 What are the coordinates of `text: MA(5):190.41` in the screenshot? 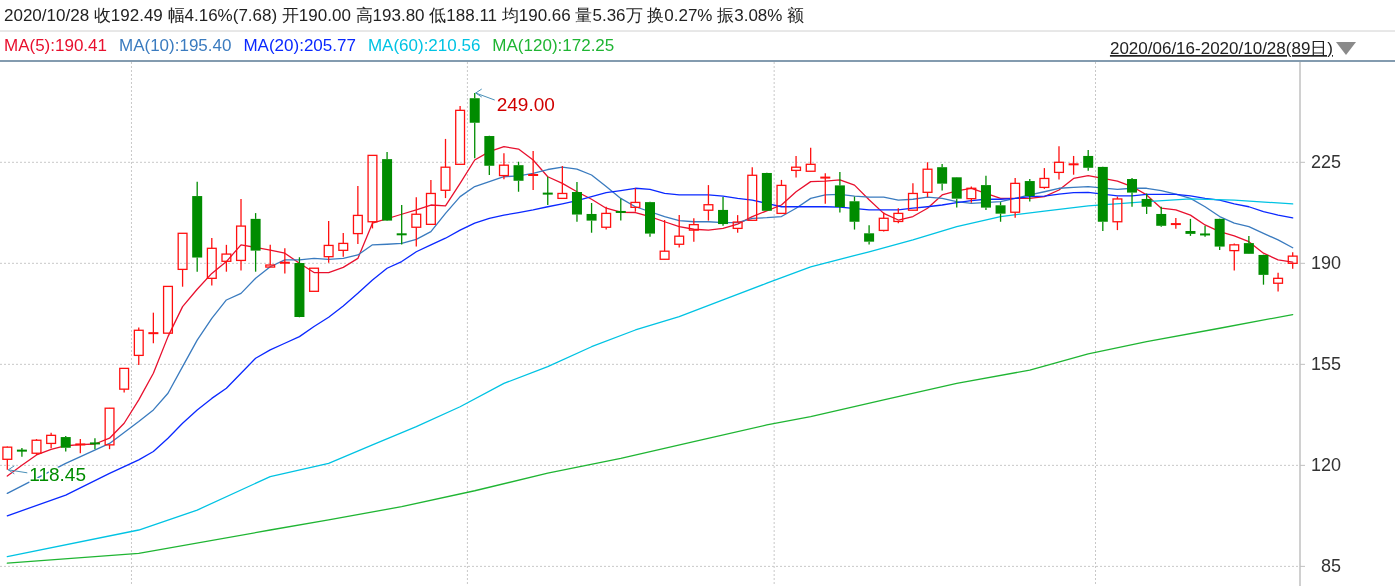 It's located at (55, 45).